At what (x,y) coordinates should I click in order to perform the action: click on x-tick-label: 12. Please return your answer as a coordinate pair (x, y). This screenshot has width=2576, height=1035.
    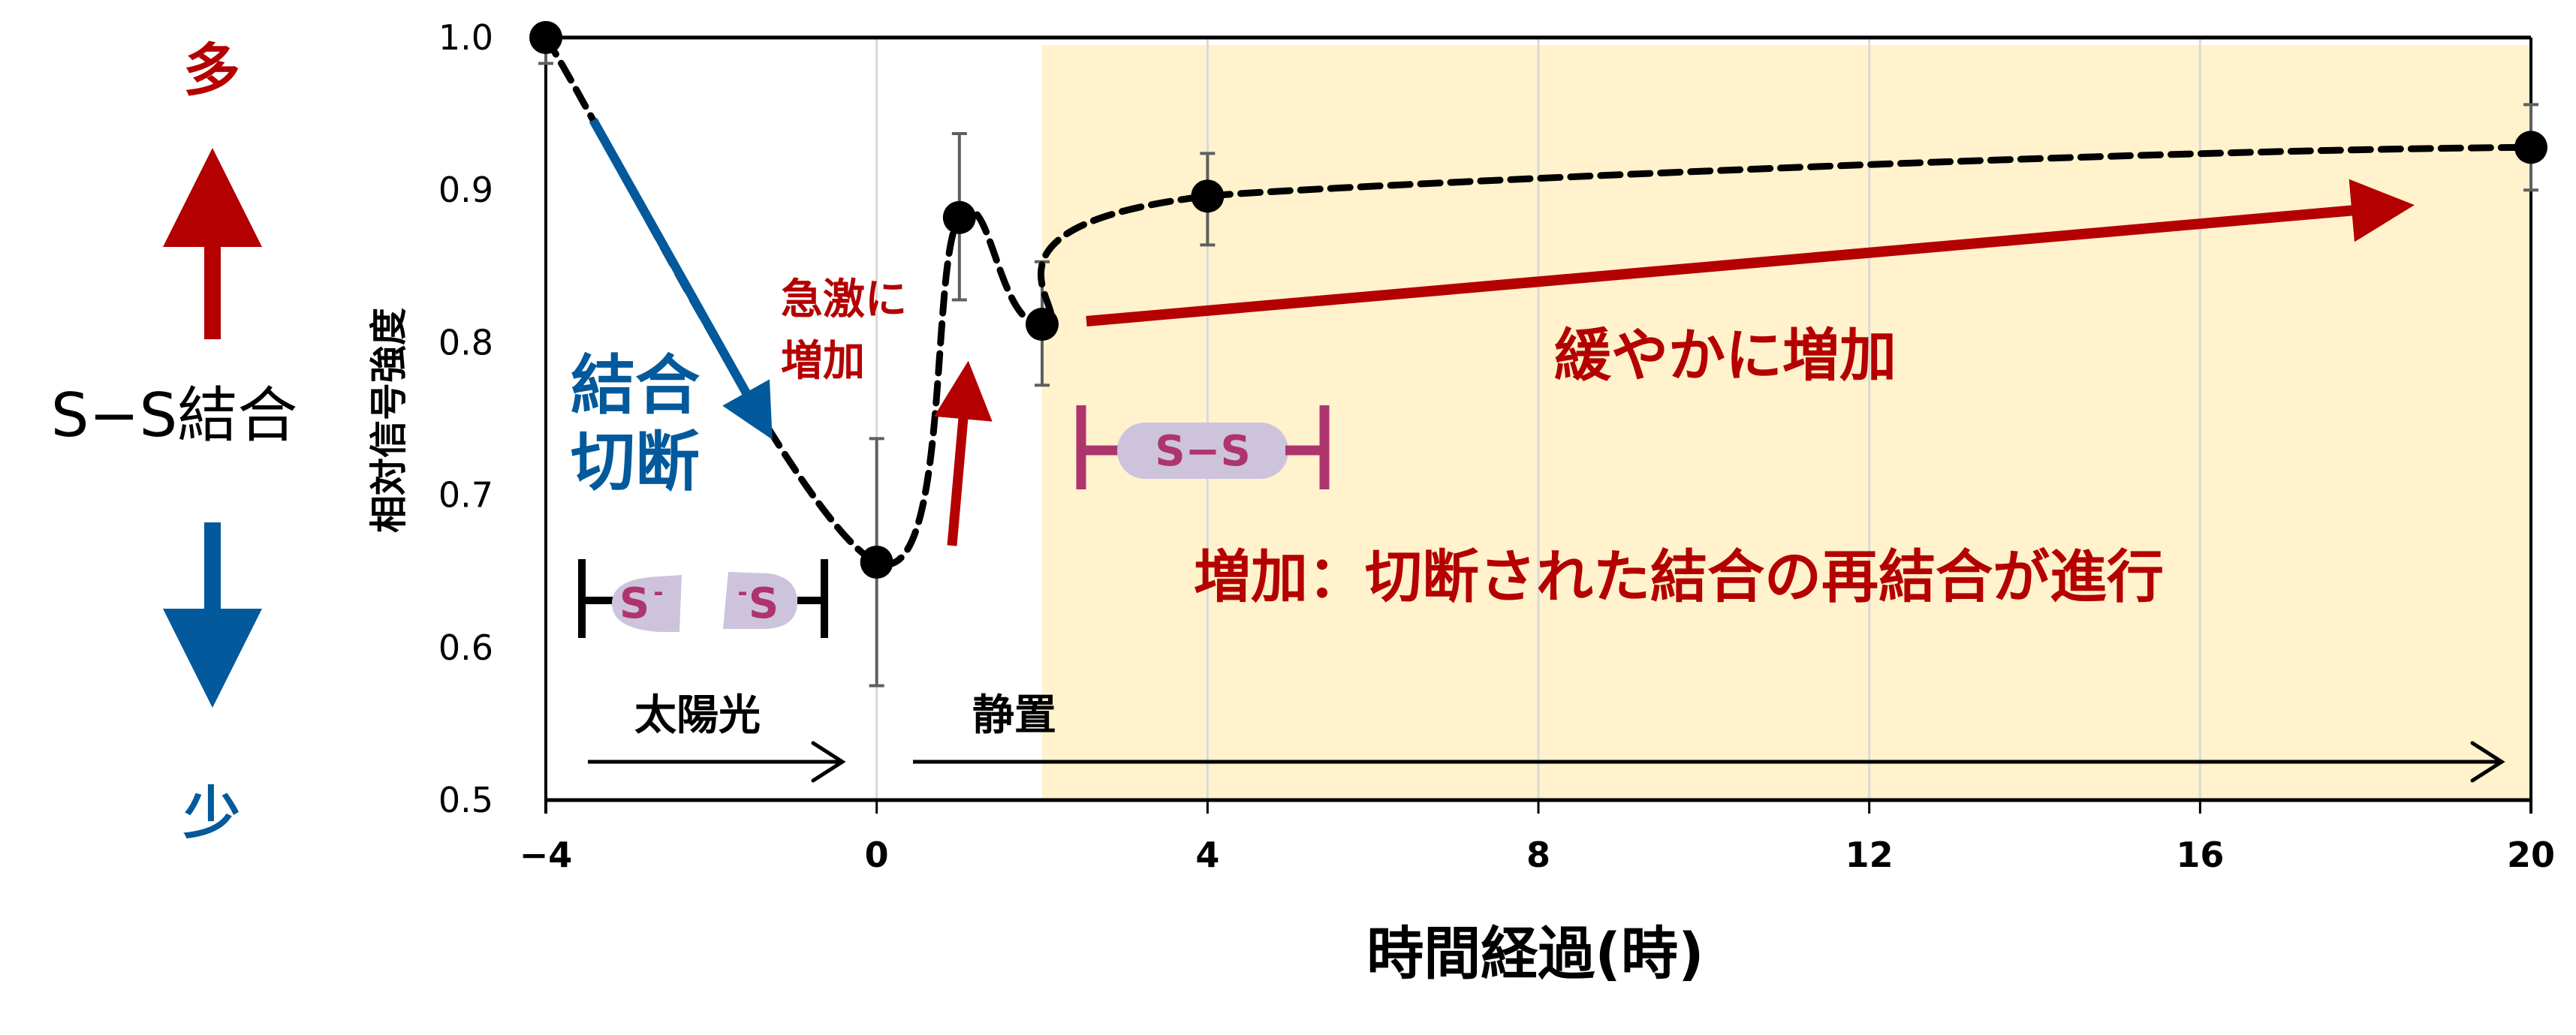
    Looking at the image, I should click on (1869, 855).